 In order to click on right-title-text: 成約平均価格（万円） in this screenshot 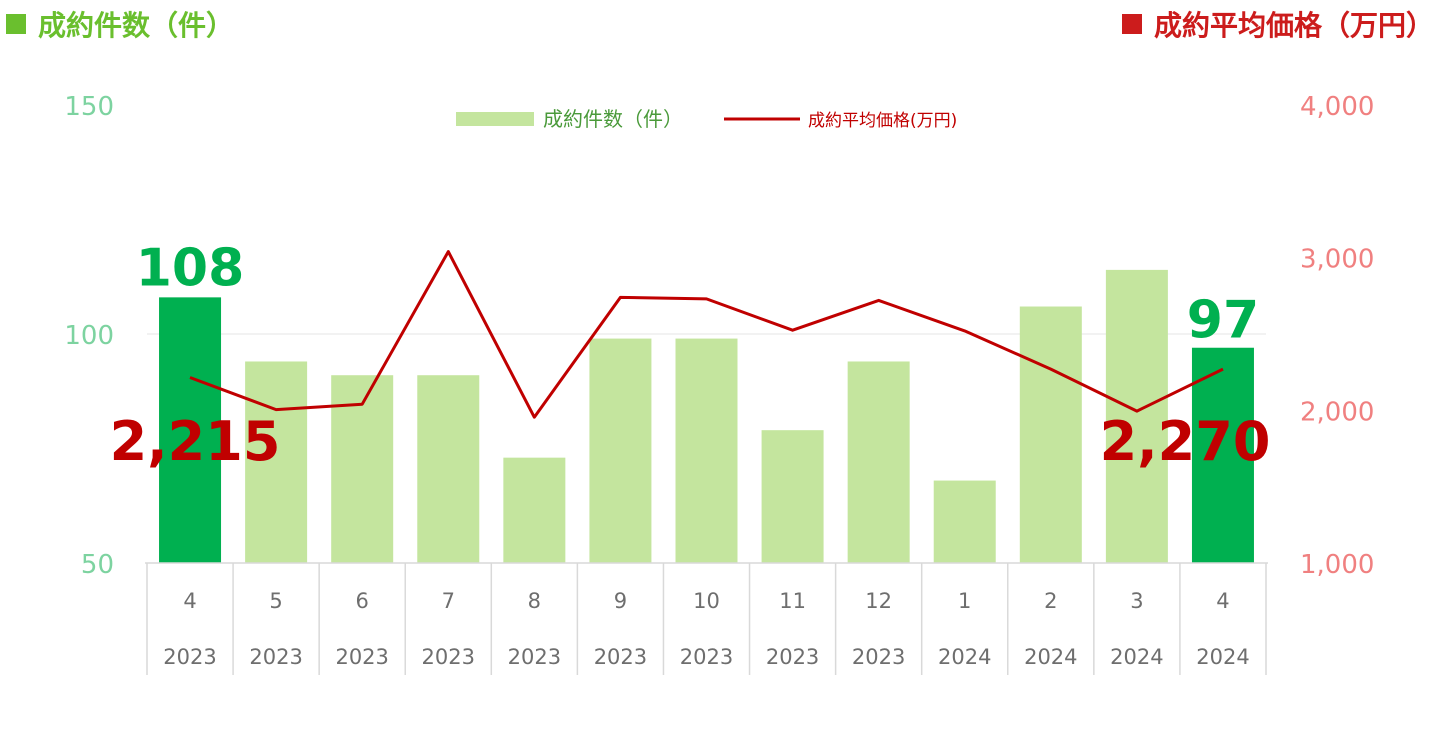, I will do `click(1293, 25)`.